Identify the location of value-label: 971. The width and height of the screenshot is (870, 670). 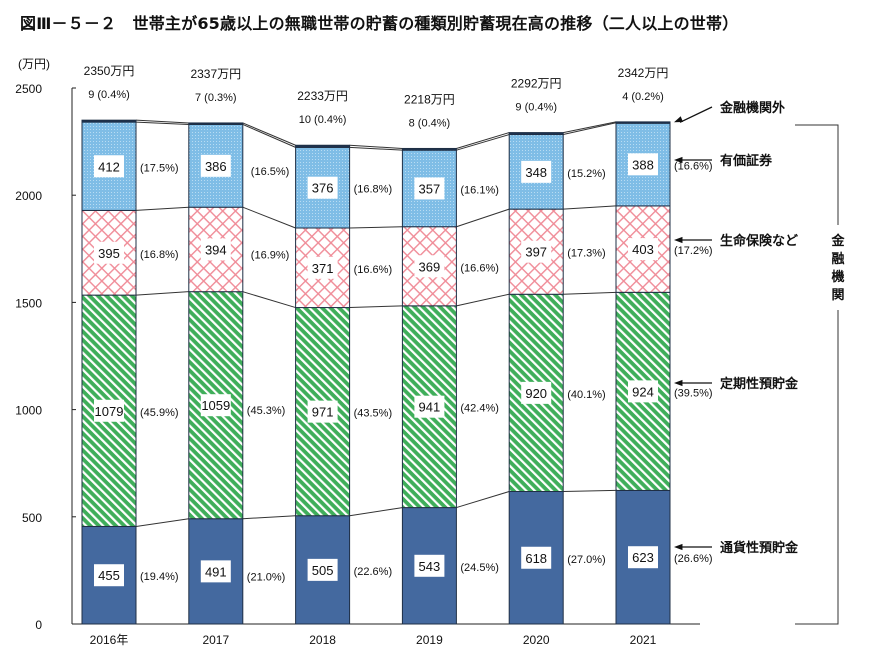
(323, 412).